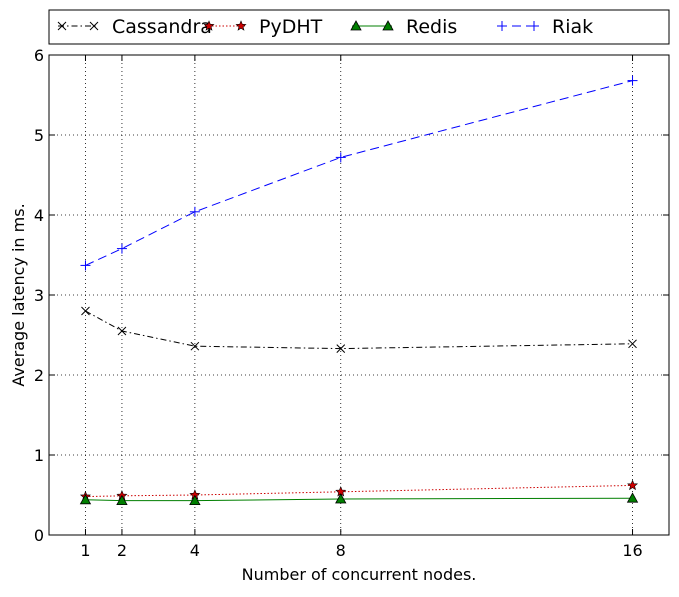 This screenshot has height=597, width=679. What do you see at coordinates (359, 499) in the screenshot?
I see `series-redis` at bounding box center [359, 499].